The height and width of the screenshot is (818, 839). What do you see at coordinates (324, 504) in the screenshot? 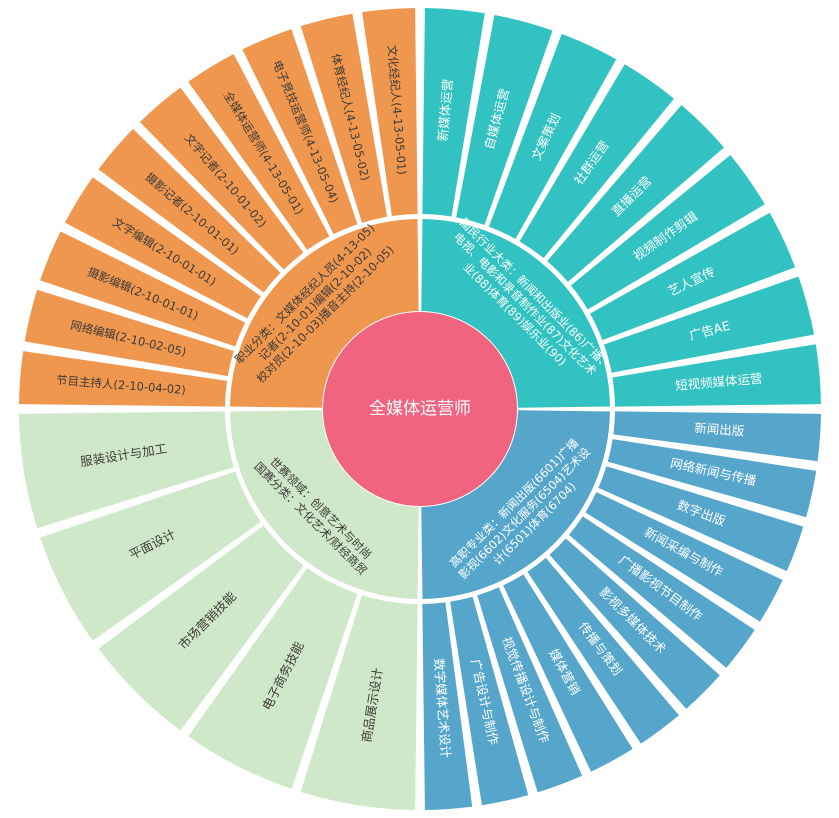
I see `middle-segment-world` at bounding box center [324, 504].